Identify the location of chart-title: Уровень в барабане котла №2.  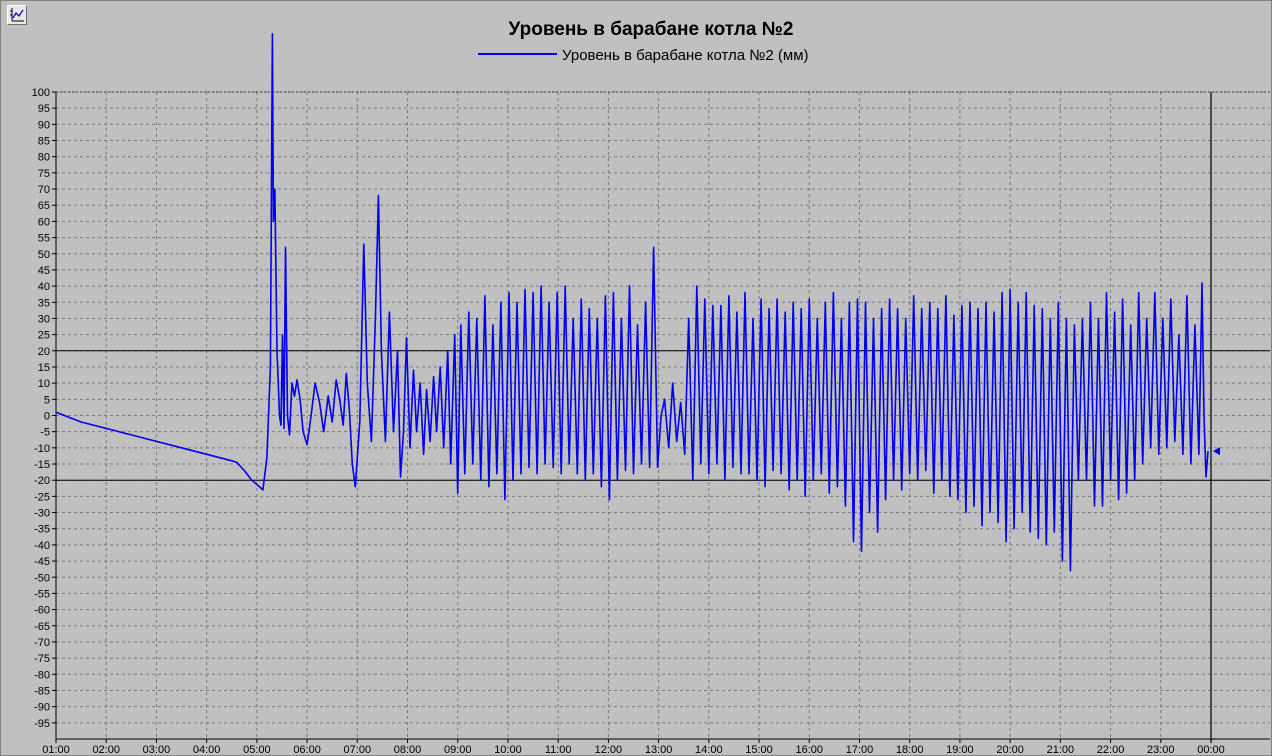
(651, 29).